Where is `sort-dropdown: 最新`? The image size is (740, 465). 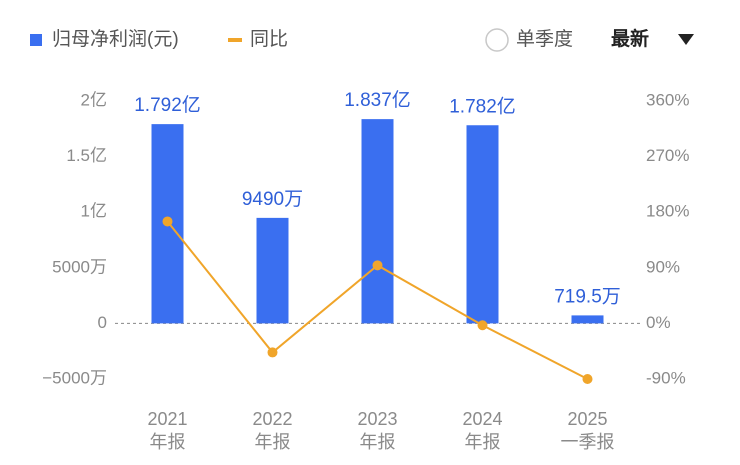 sort-dropdown: 最新 is located at coordinates (630, 38).